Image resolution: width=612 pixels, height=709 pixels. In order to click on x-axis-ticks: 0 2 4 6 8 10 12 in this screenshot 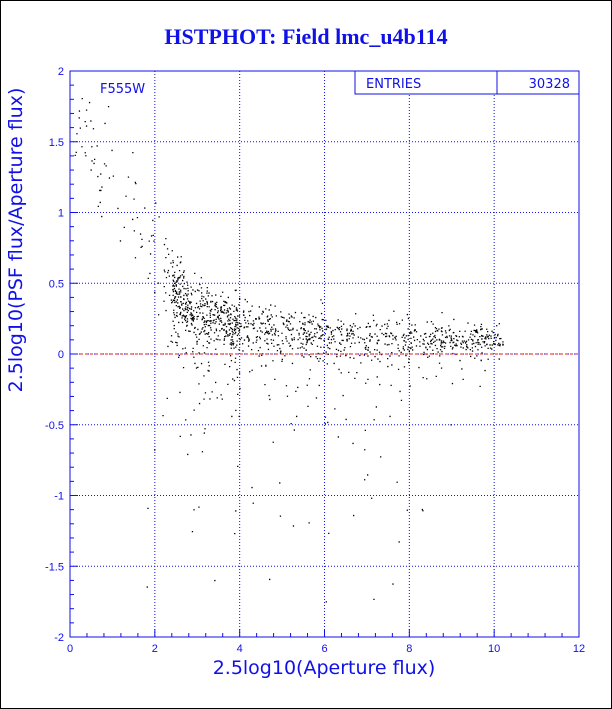, I will do `click(326, 642)`.